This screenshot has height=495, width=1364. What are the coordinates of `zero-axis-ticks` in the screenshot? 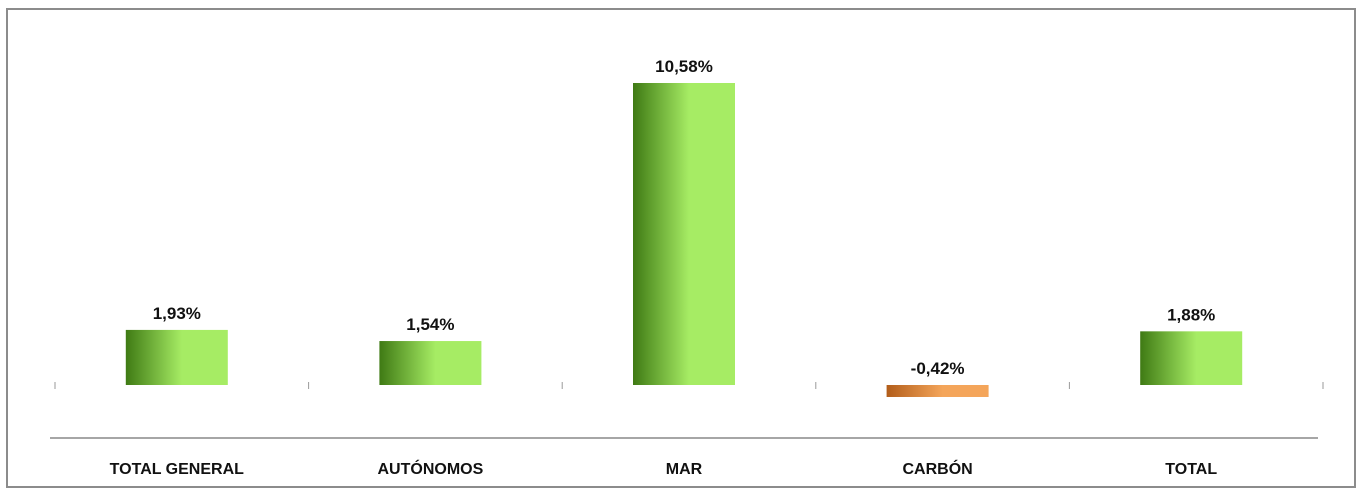 It's located at (689, 385).